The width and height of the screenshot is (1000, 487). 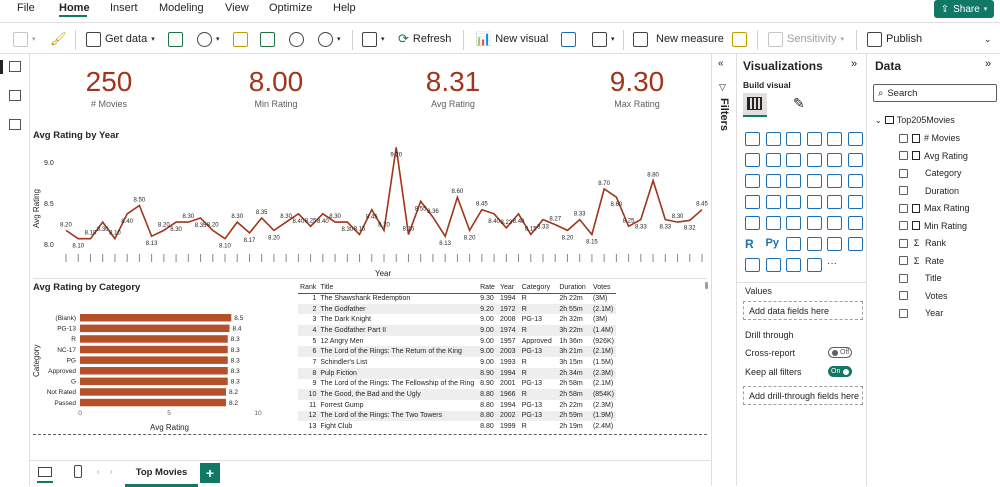 I want to click on table-row: 8 Pulp Fiction 8.90 1994 R 2h 34m (2.3M), so click(x=457, y=373).